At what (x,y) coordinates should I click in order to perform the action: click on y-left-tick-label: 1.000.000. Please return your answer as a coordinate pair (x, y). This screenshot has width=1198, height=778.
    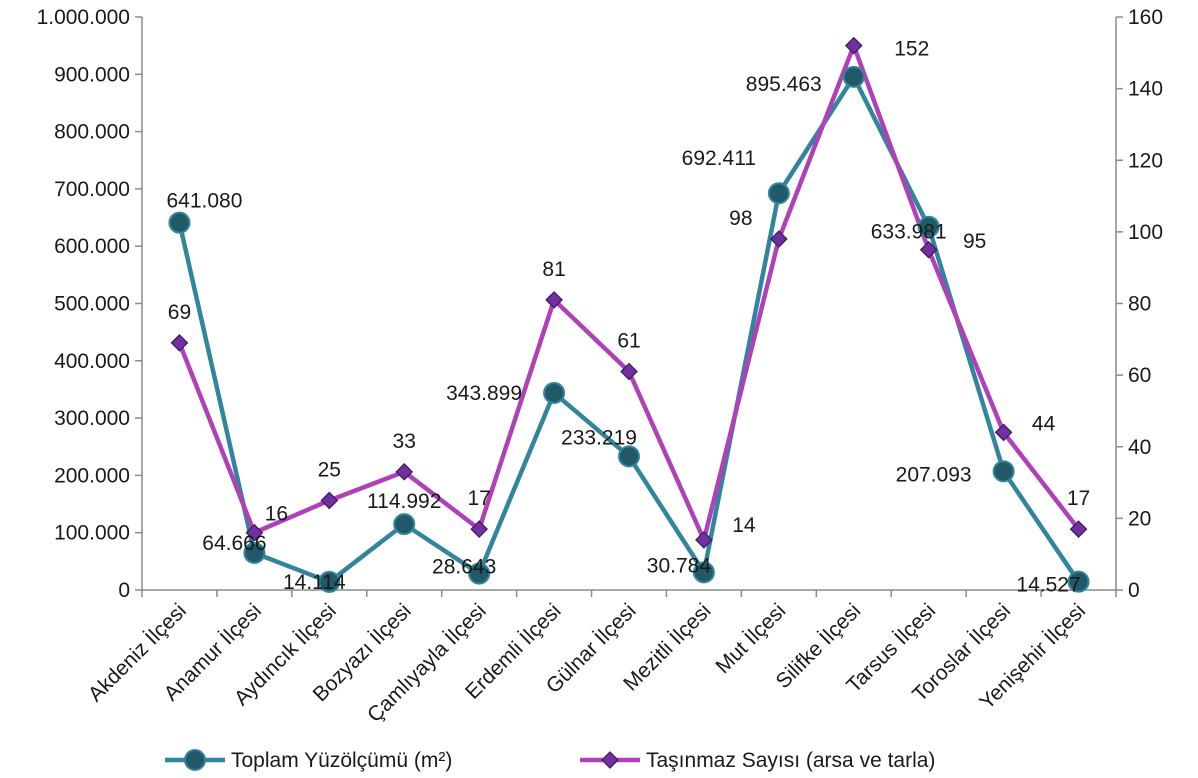
    Looking at the image, I should click on (83, 17).